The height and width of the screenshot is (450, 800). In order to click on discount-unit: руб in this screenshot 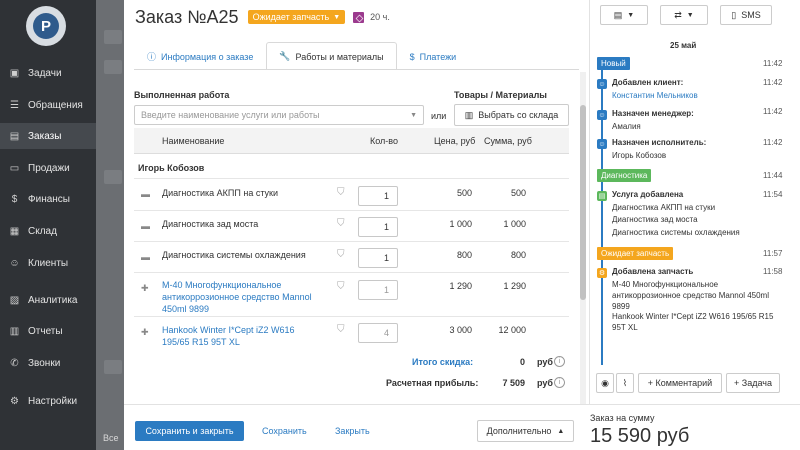, I will do `click(545, 362)`.